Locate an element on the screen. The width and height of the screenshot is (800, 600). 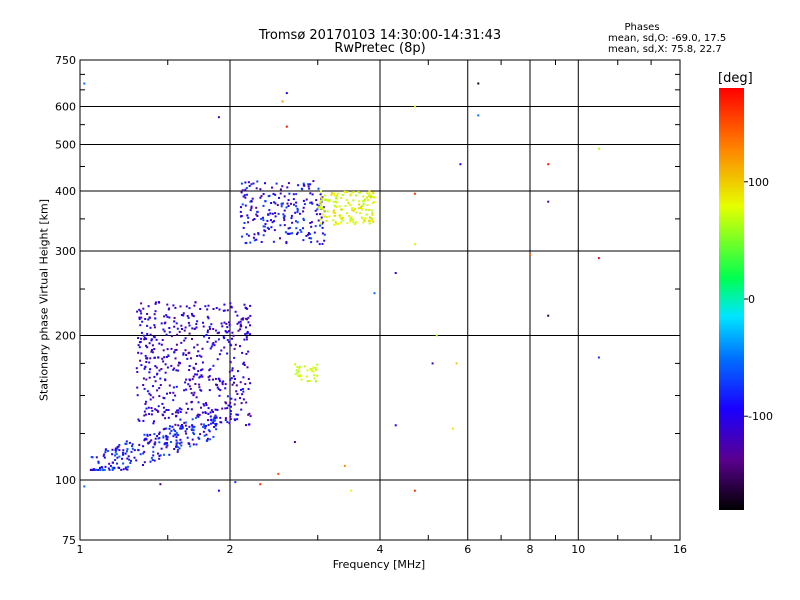
x-tick-label: 16 is located at coordinates (680, 549).